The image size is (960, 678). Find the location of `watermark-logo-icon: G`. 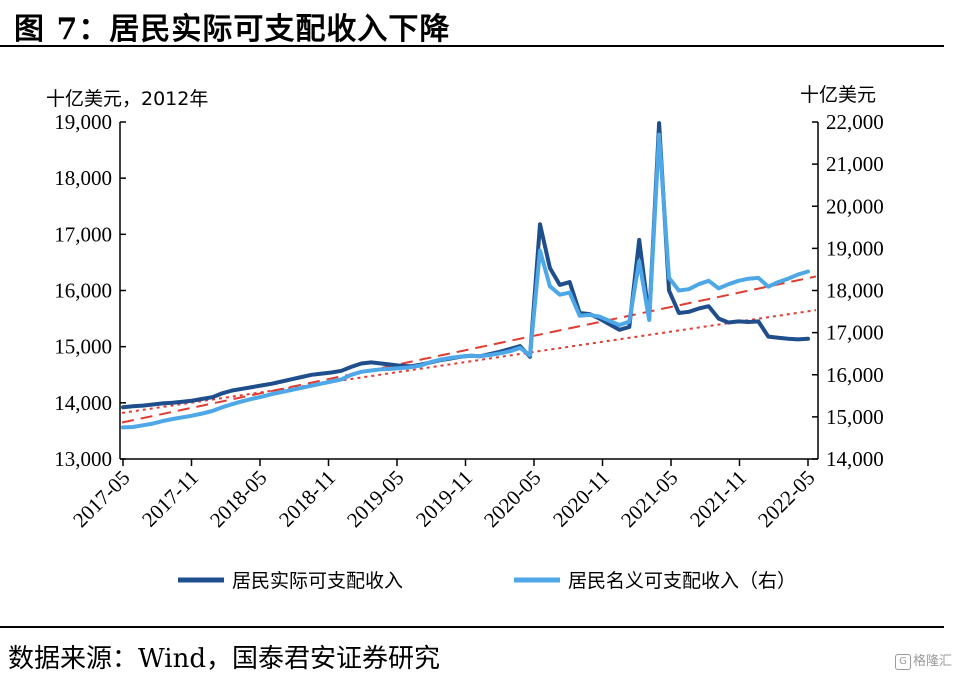

watermark-logo-icon: G is located at coordinates (902, 661).